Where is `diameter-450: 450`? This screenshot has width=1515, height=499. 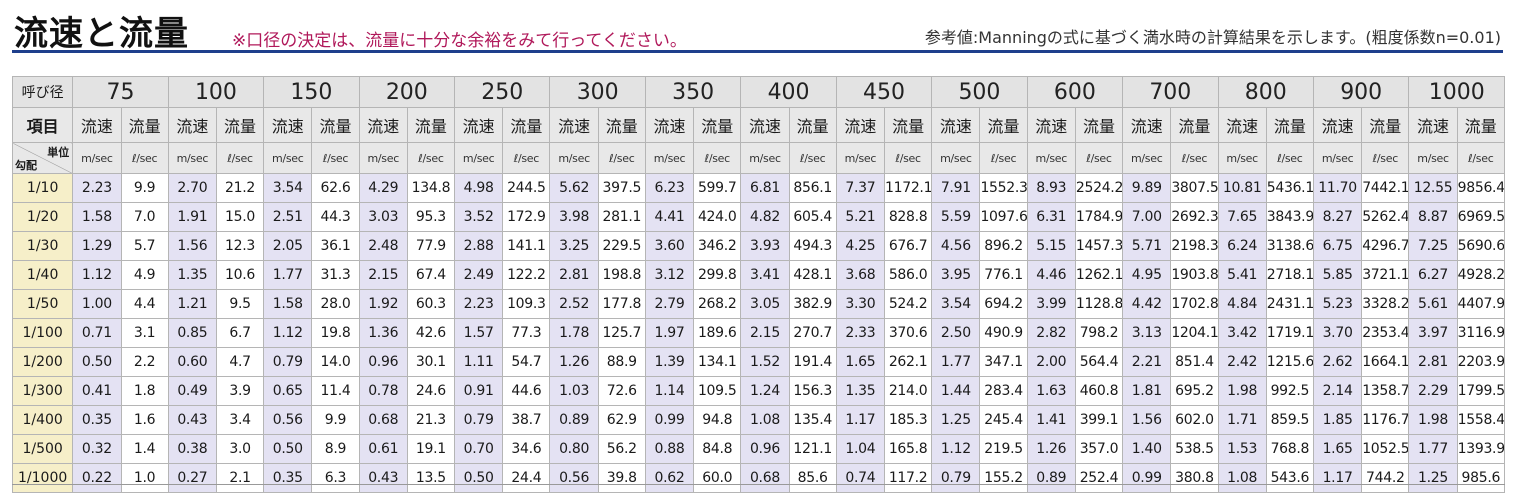 diameter-450: 450 is located at coordinates (884, 92).